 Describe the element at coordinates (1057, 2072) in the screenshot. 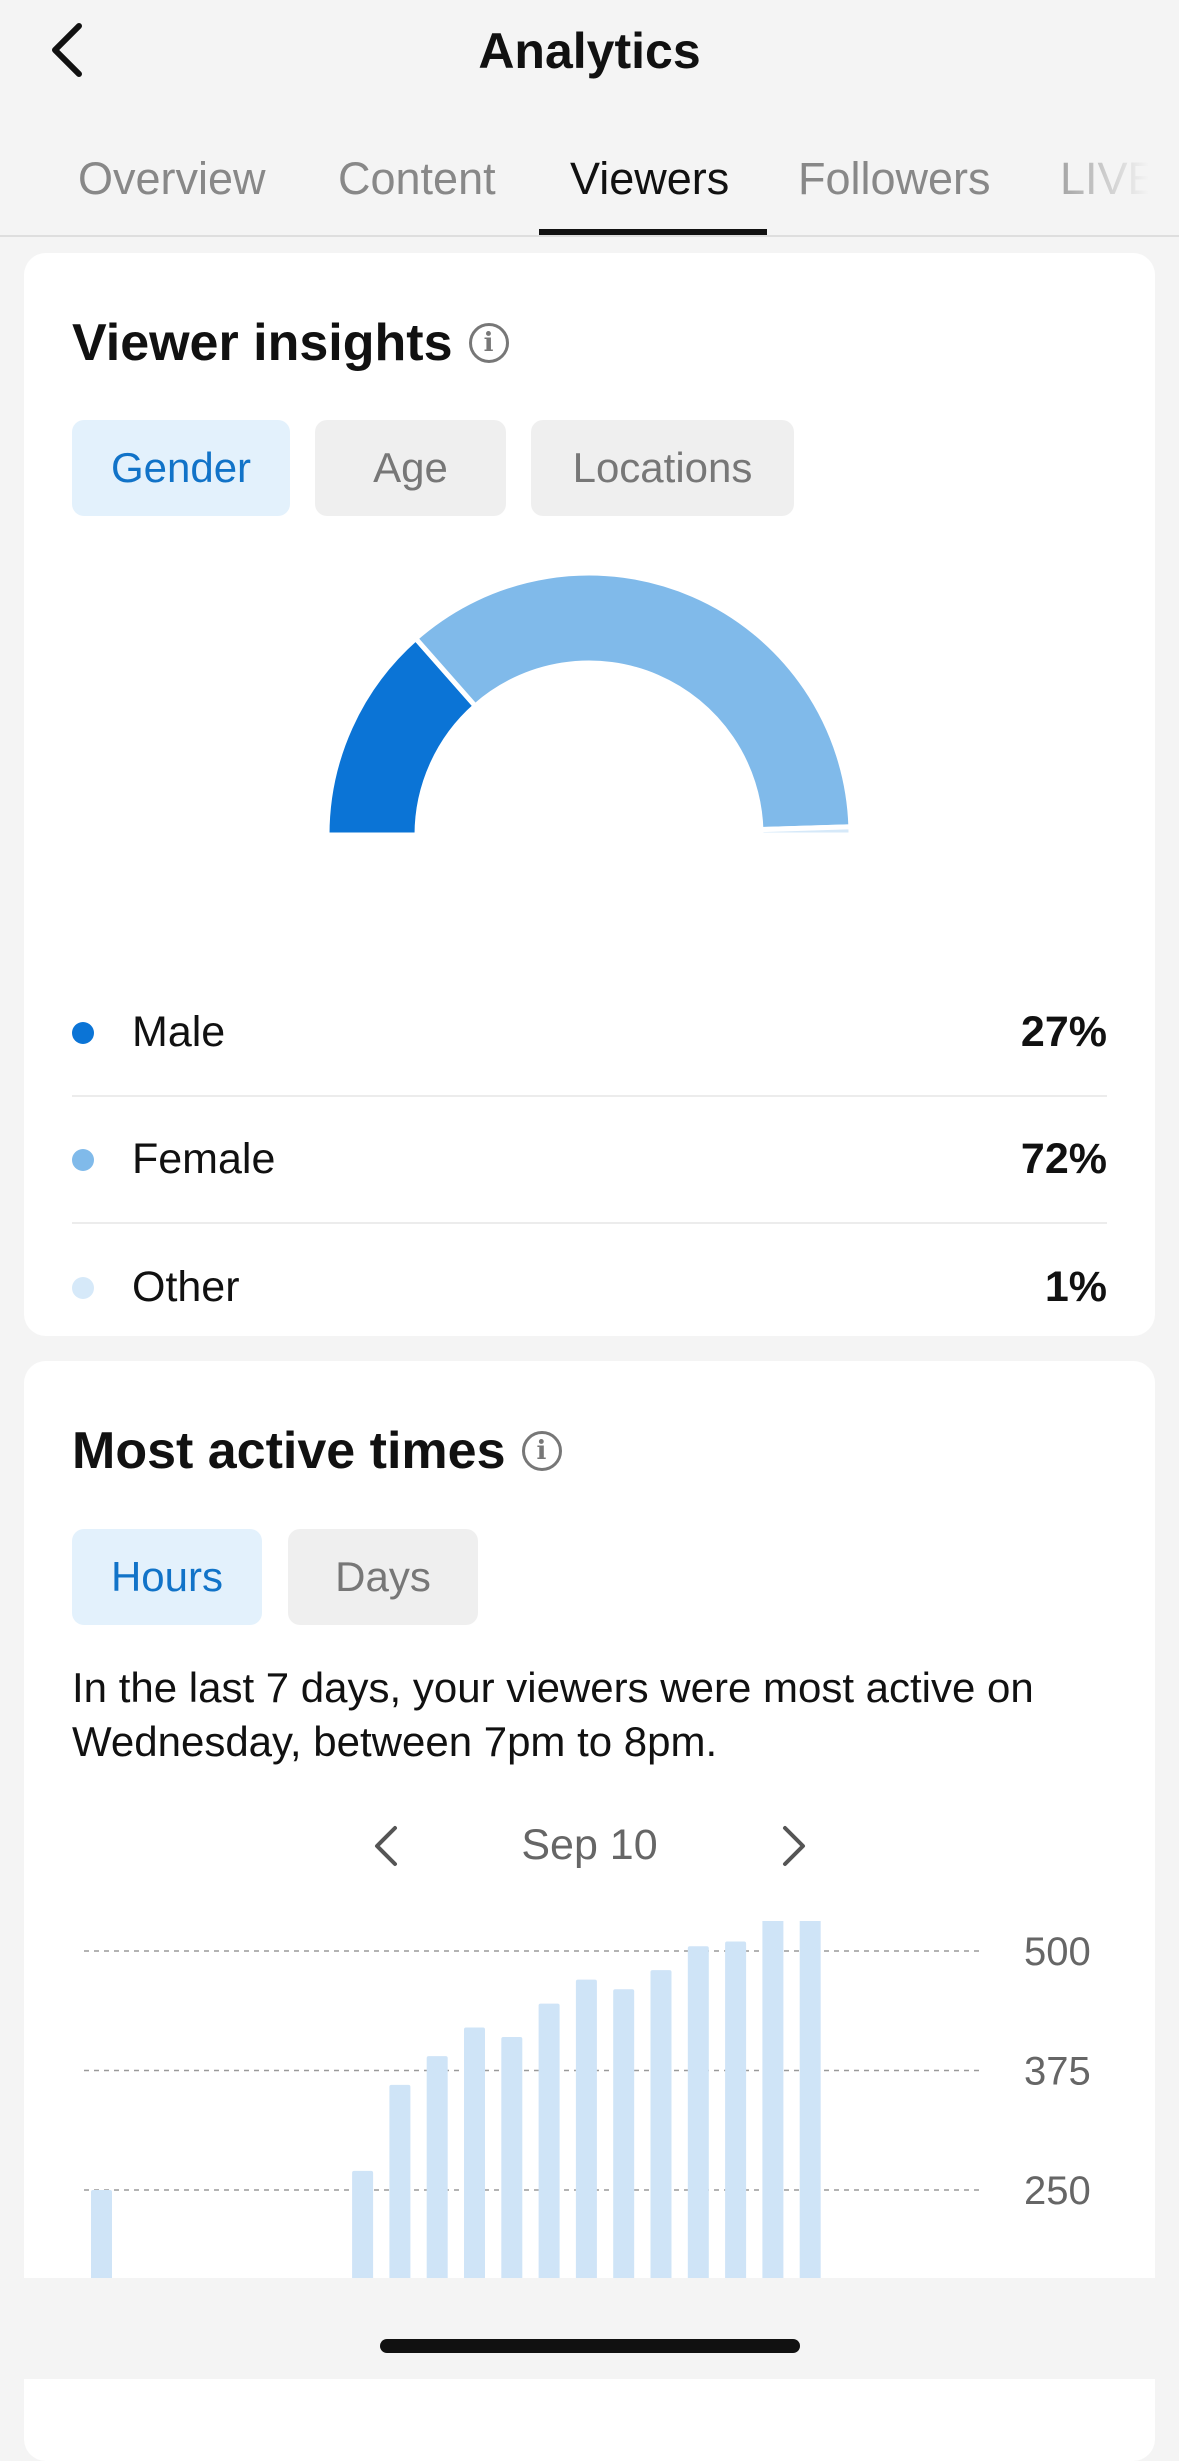

I see `y-tick-label: 375` at that location.